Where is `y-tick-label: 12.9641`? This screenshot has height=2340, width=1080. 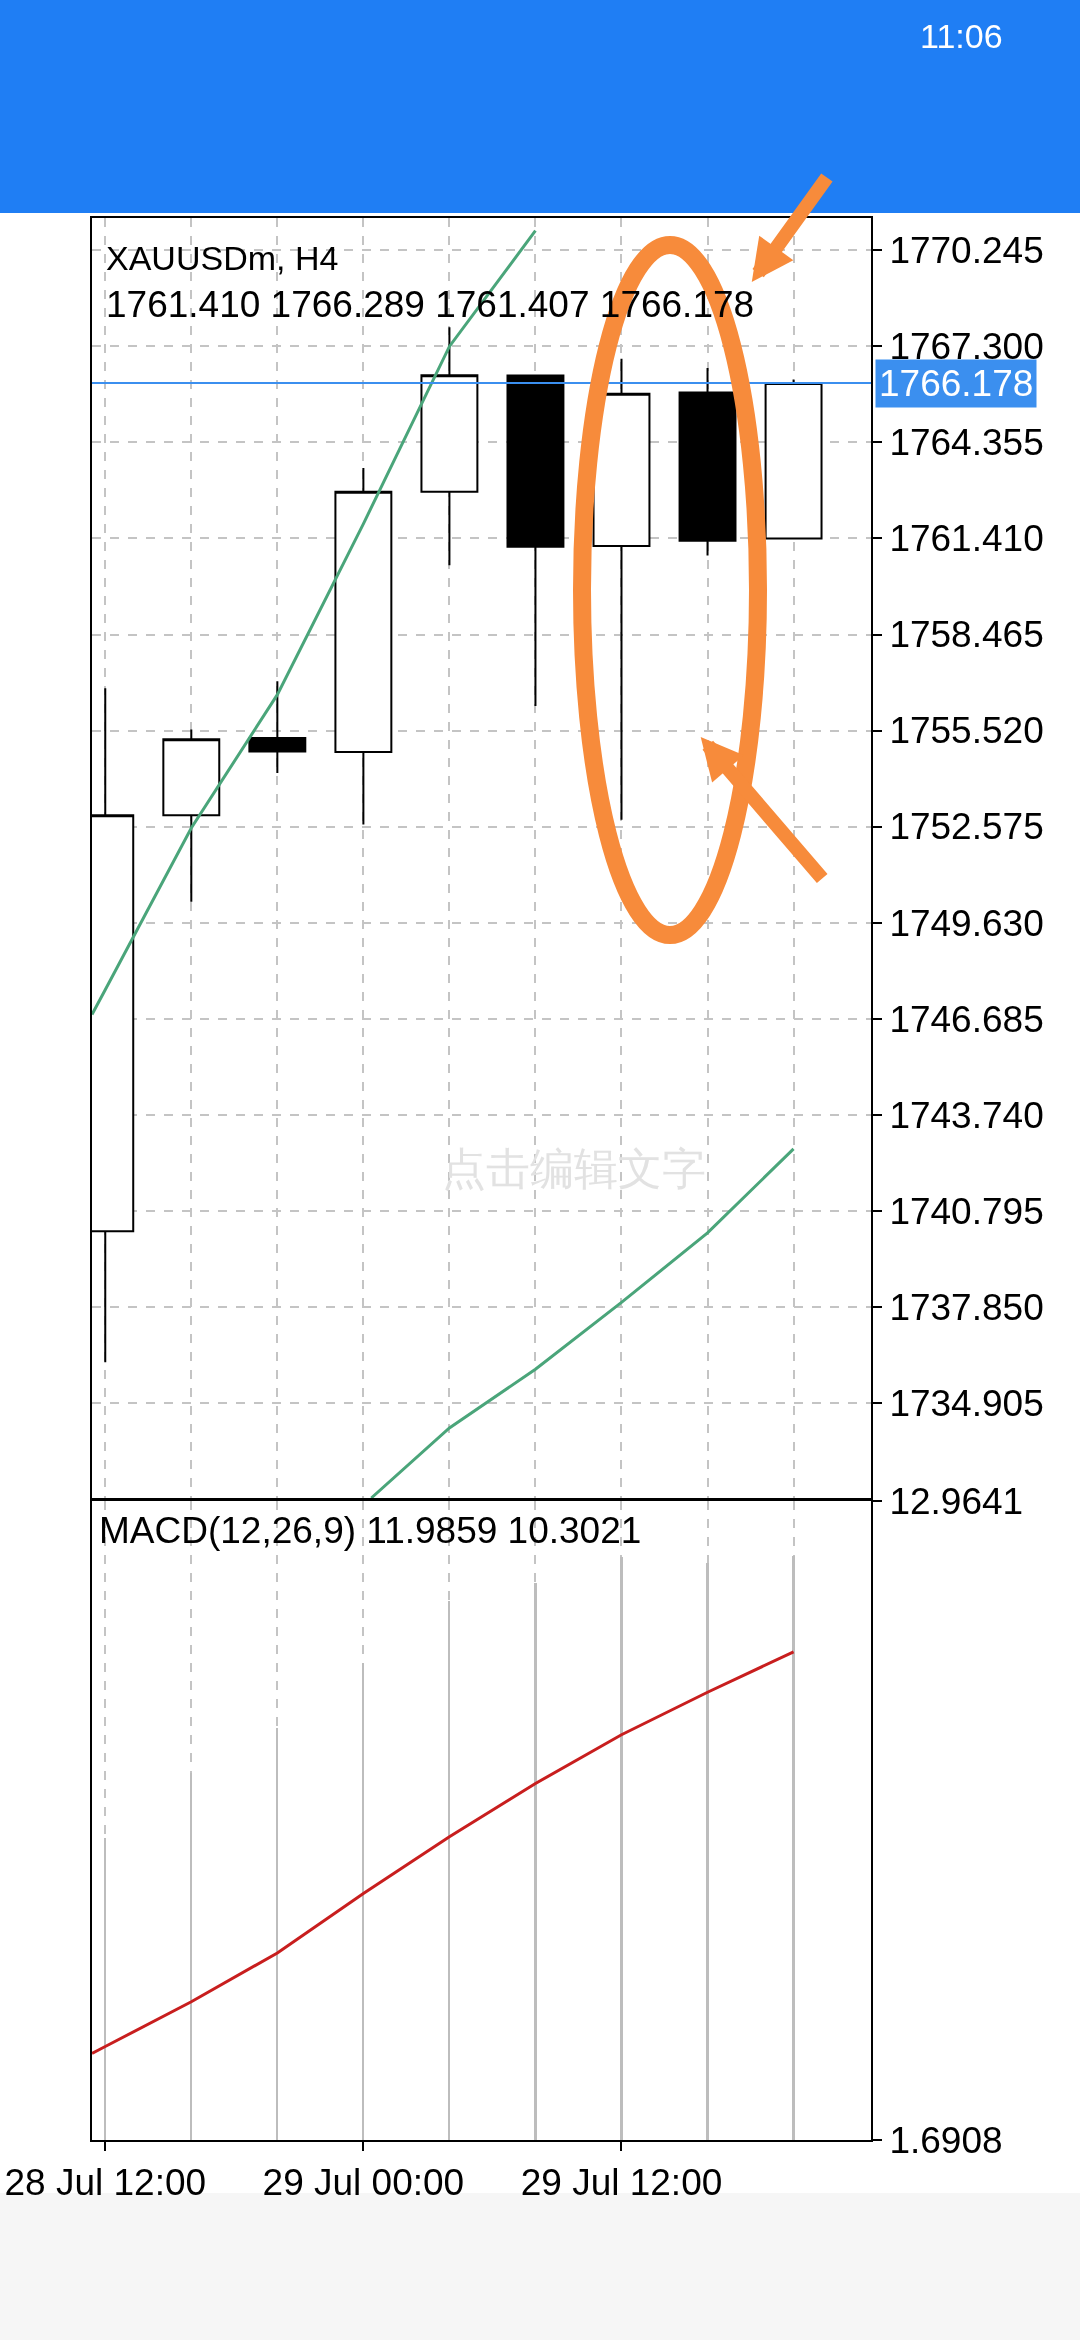
y-tick-label: 12.9641 is located at coordinates (956, 1501).